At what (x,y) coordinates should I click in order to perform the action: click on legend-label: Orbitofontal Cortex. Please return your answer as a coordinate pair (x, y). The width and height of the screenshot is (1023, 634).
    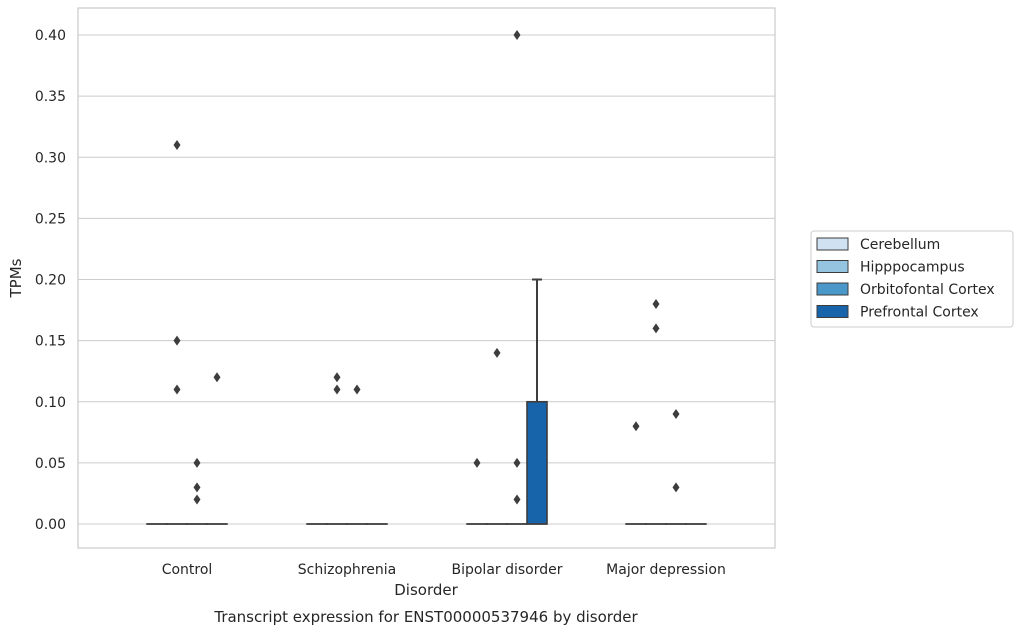
    Looking at the image, I should click on (927, 290).